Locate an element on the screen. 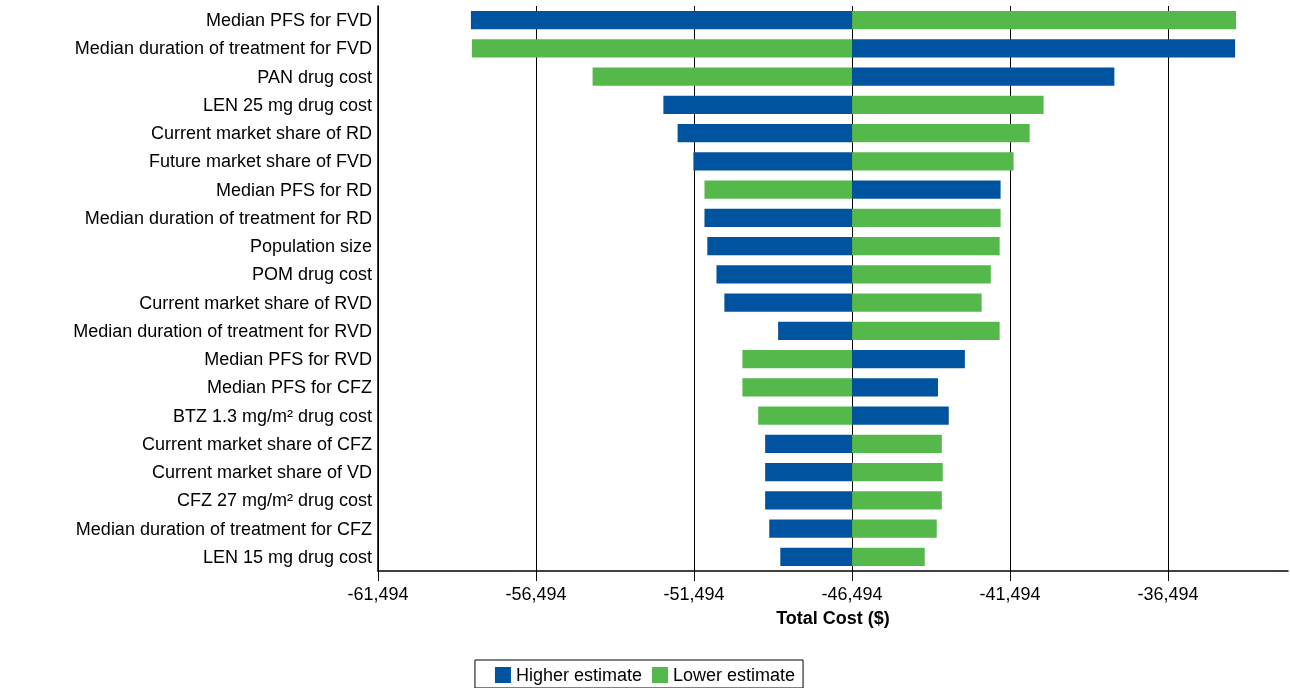 This screenshot has width=1290, height=688. y-tick-label: CFZ 27 mg/m² drug cost is located at coordinates (274, 500).